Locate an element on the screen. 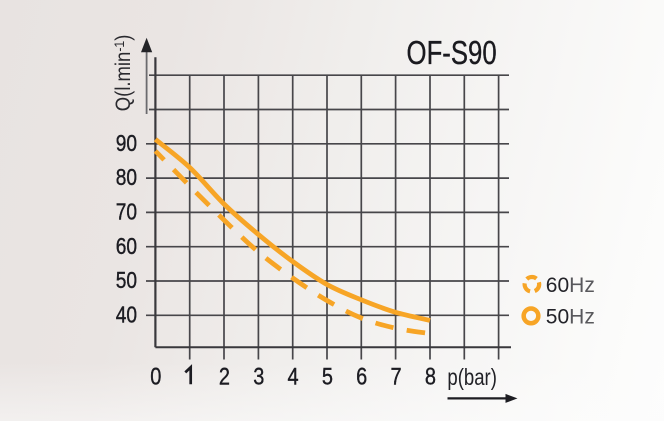 The width and height of the screenshot is (664, 421). svg-text: 40 is located at coordinates (126, 315).